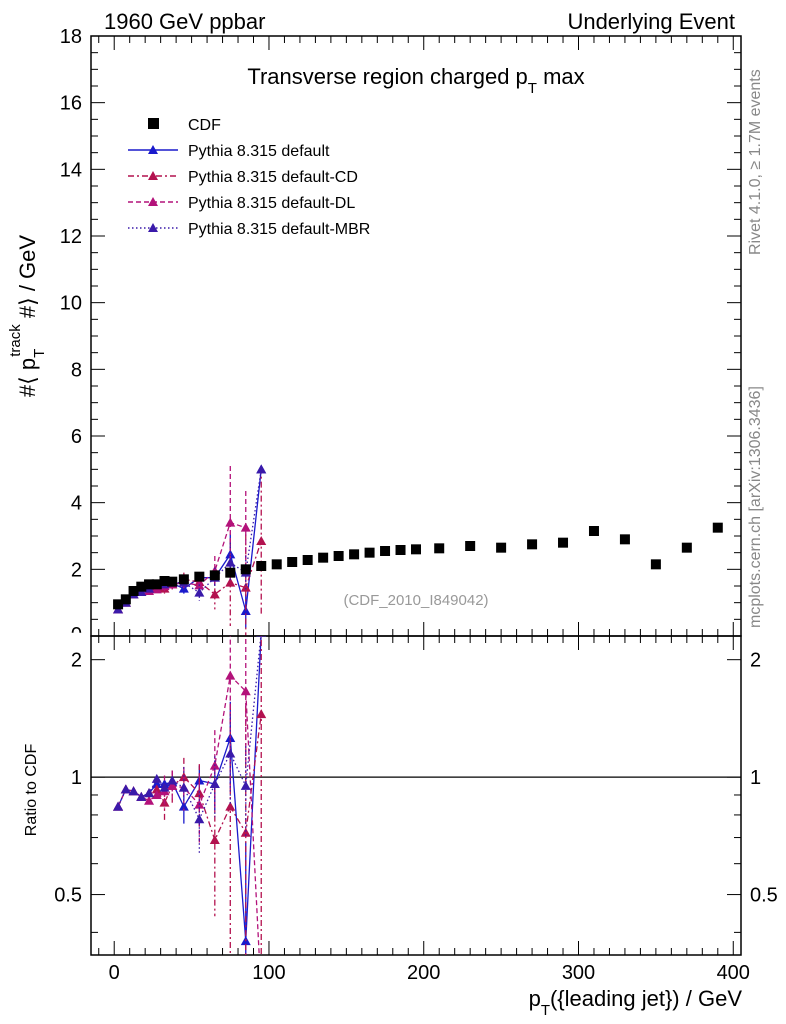 Image resolution: width=786 pixels, height=1024 pixels. Describe the element at coordinates (636, 1002) in the screenshot. I see `x-axis-label: pT({leading jet}) / GeV` at that location.